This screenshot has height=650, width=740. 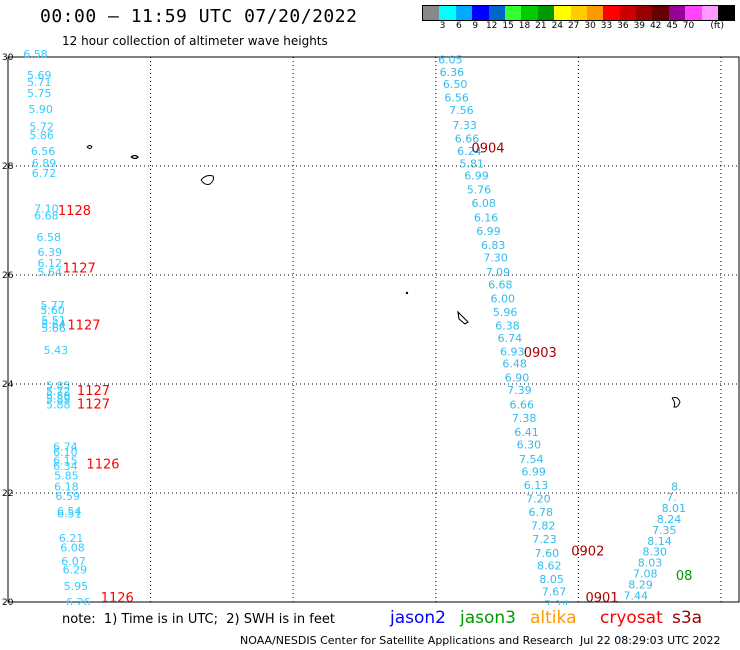 I want to click on legend-label: 70, so click(x=688, y=26).